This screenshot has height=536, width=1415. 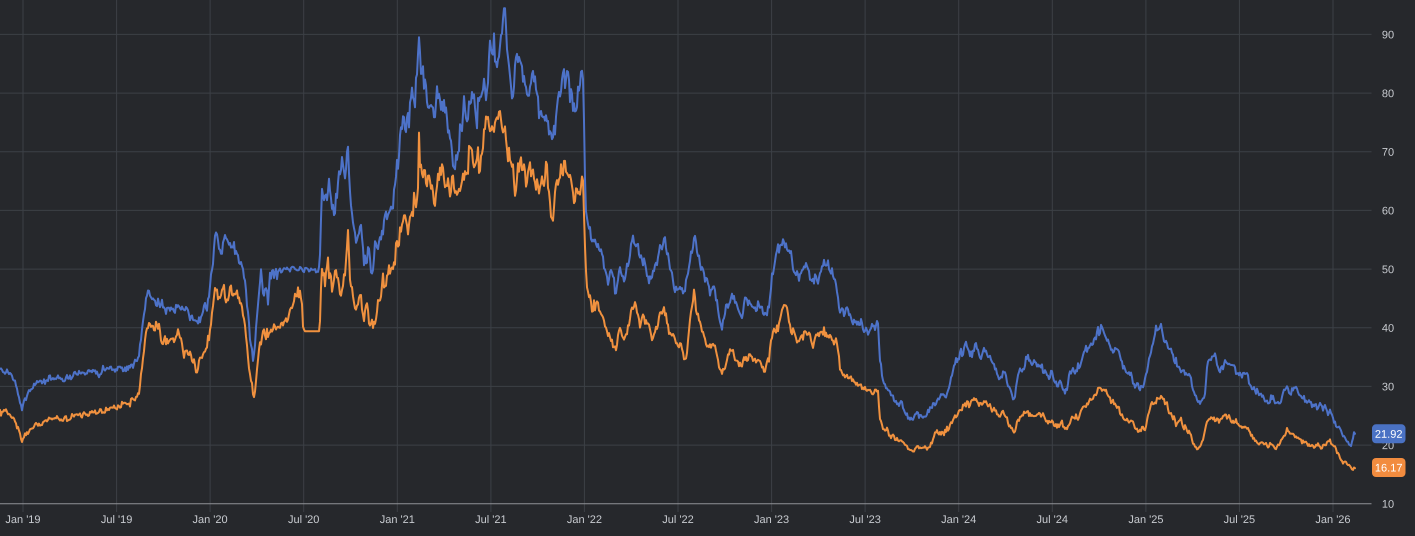 I want to click on svg-text: Jul '24, so click(x=1052, y=520).